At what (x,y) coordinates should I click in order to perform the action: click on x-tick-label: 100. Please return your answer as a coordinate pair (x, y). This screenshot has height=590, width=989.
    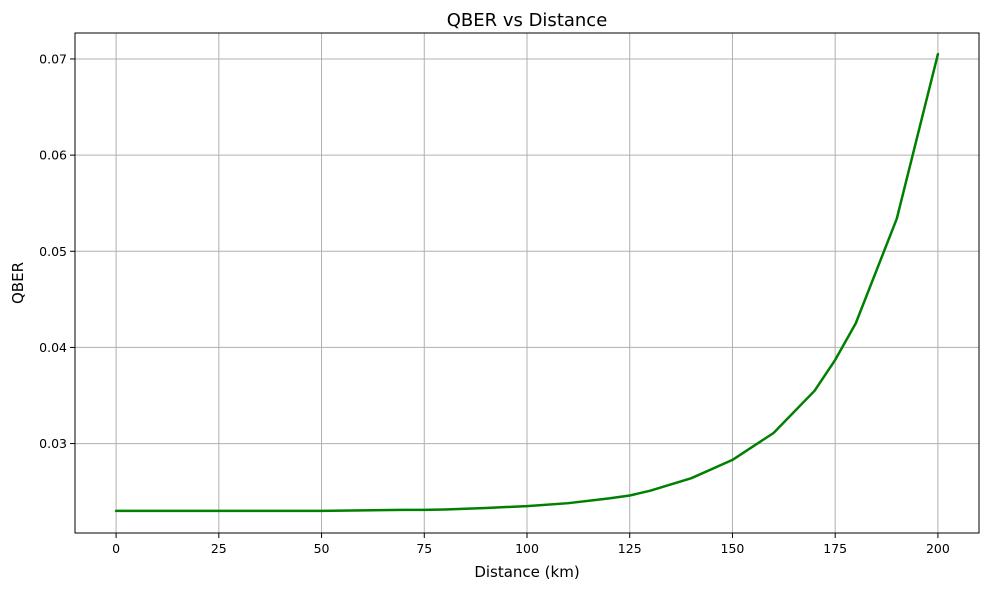
    Looking at the image, I should click on (527, 548).